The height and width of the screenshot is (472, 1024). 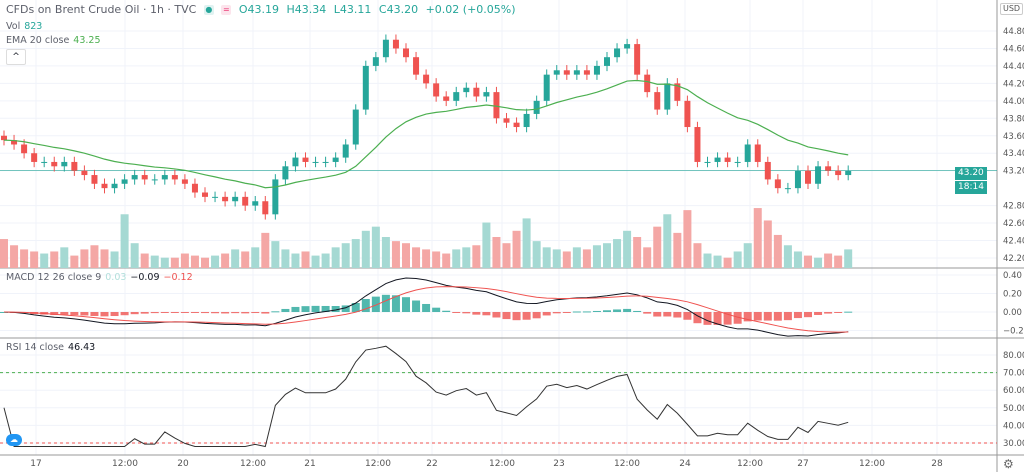 I want to click on rsi-tick-label: 30.00, so click(x=1013, y=444).